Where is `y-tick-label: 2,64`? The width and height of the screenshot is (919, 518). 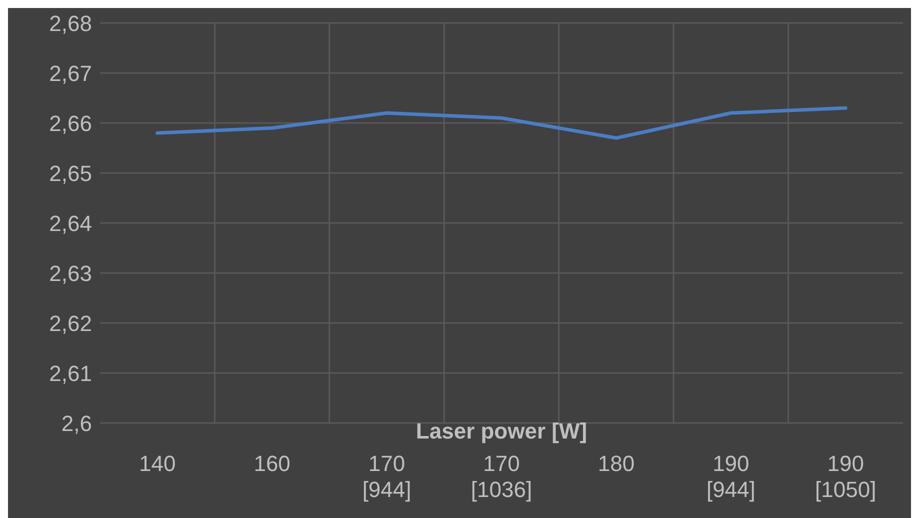 y-tick-label: 2,64 is located at coordinates (70, 223).